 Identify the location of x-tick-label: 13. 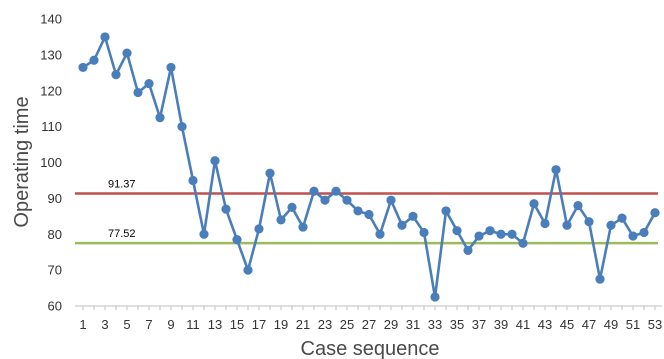
(215, 324).